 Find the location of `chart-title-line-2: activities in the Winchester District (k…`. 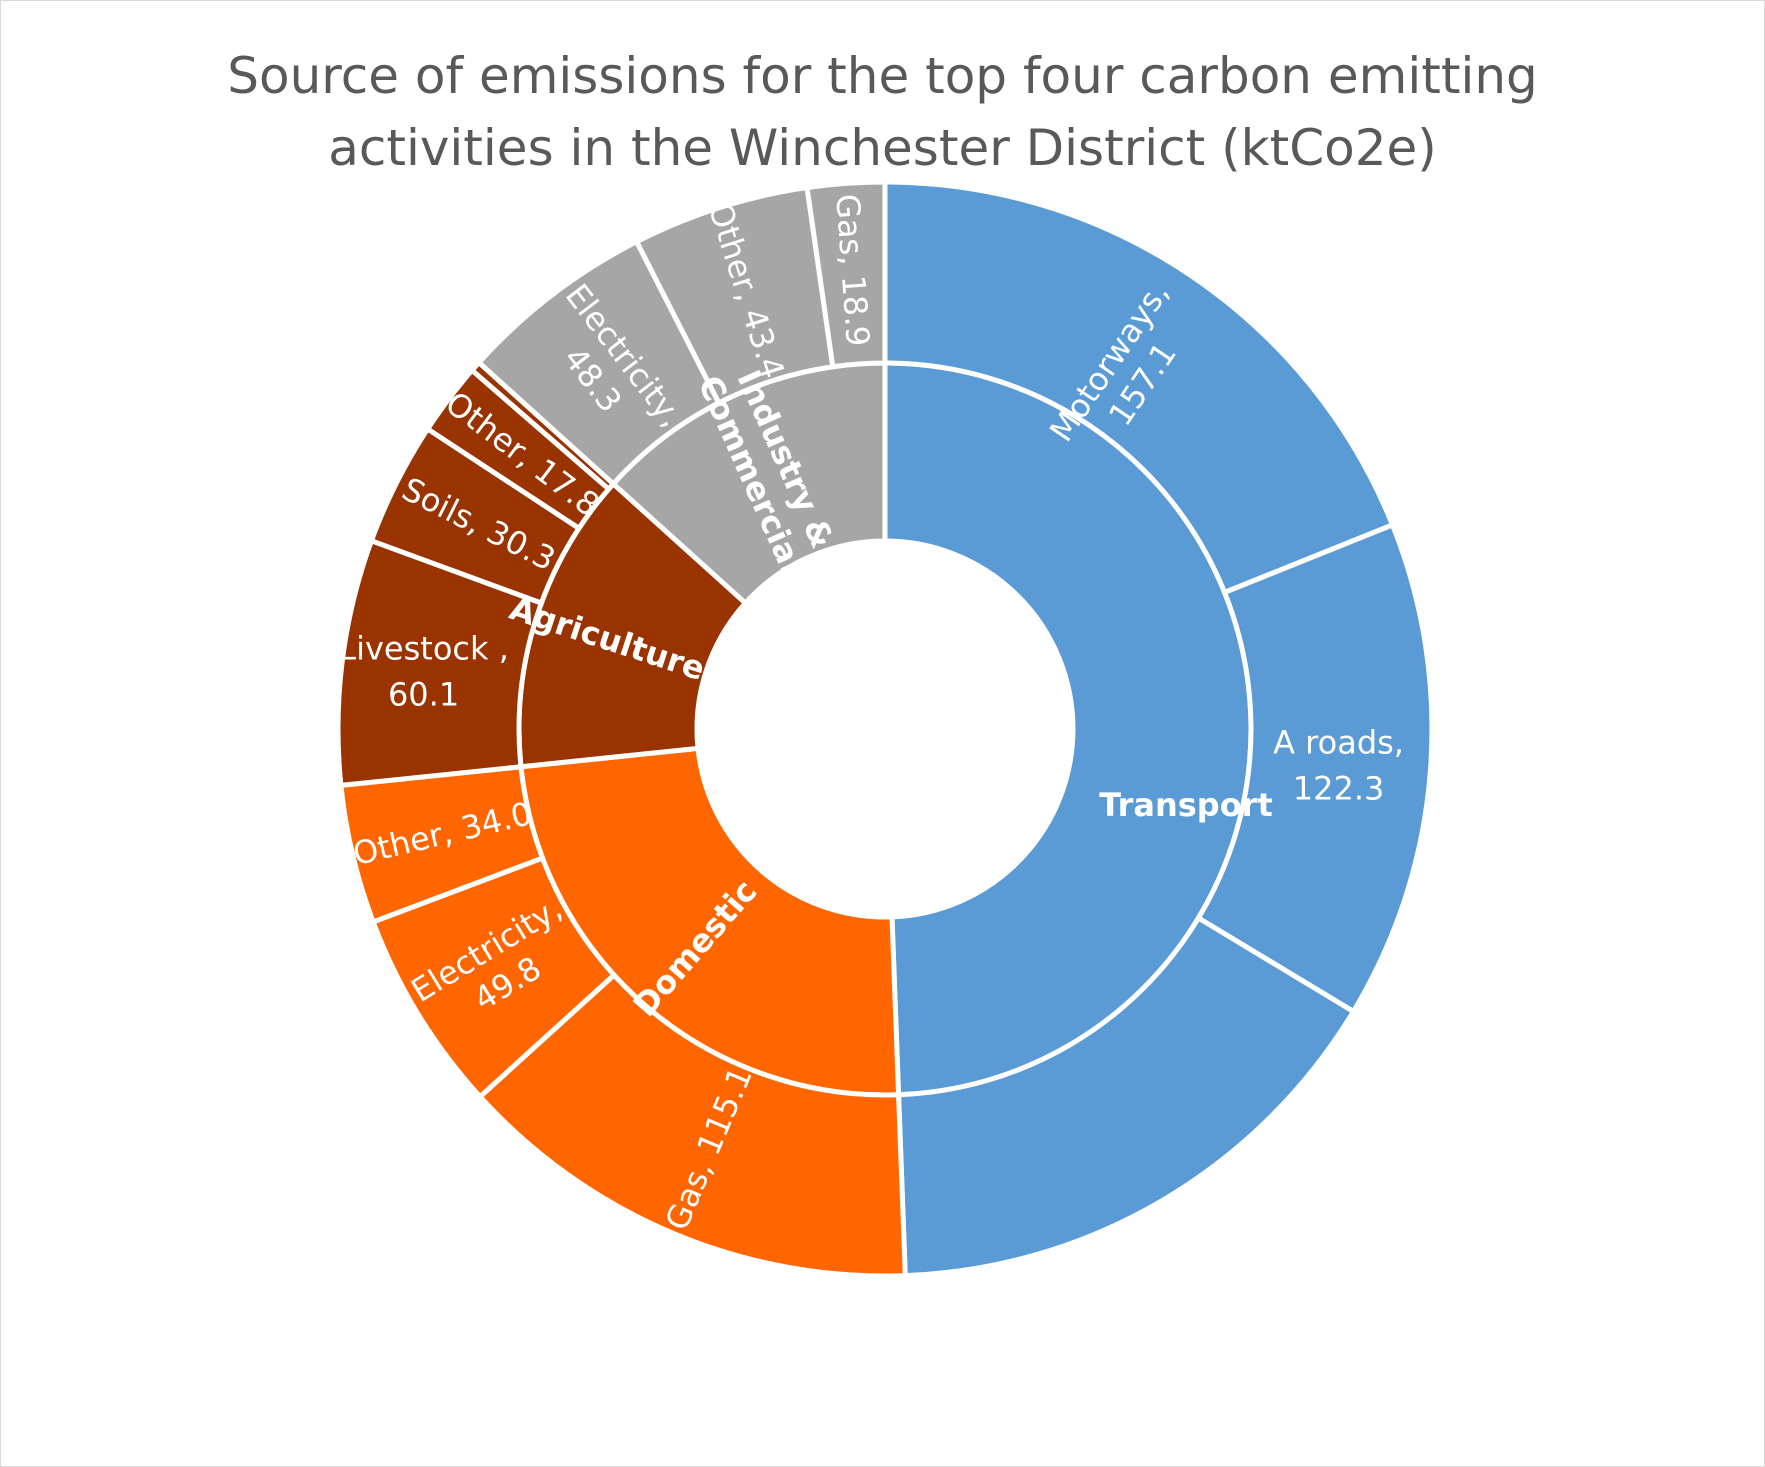

chart-title-line-2: activities in the Winchester District (k… is located at coordinates (882, 148).